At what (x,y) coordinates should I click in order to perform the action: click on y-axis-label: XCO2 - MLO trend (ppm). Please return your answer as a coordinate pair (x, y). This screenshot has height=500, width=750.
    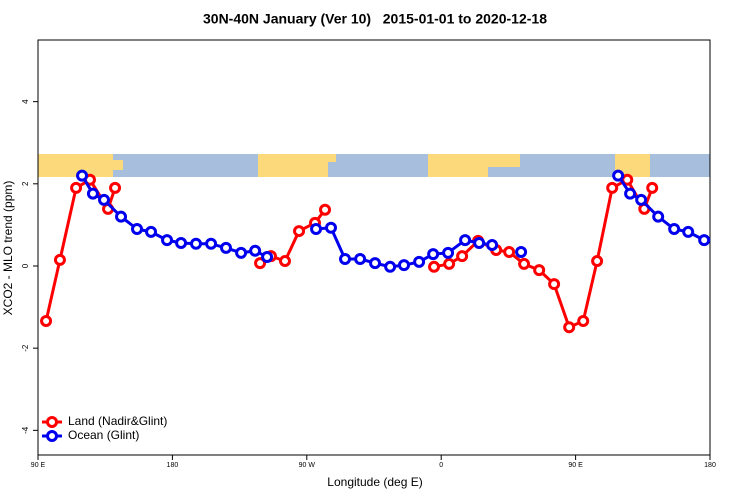
    Looking at the image, I should click on (8, 248).